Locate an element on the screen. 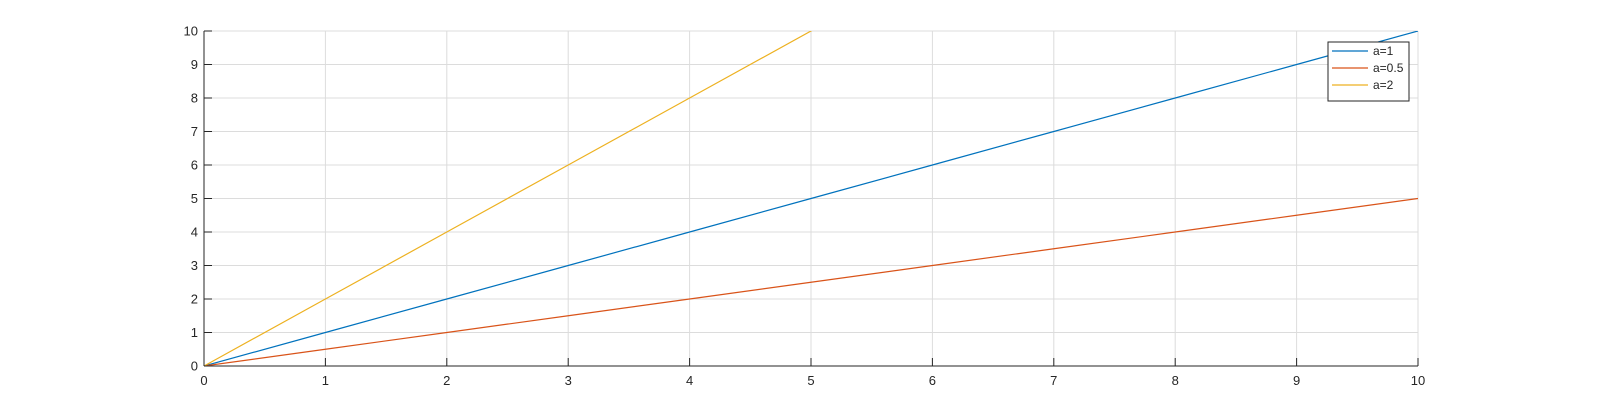  legend-label: a=2 is located at coordinates (1383, 85).